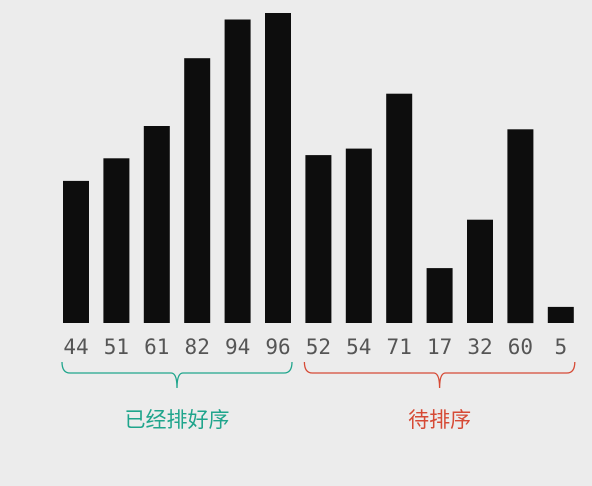 This screenshot has width=592, height=486. Describe the element at coordinates (318, 396) in the screenshot. I see `group-braces: 已经排好序 待排序` at that location.